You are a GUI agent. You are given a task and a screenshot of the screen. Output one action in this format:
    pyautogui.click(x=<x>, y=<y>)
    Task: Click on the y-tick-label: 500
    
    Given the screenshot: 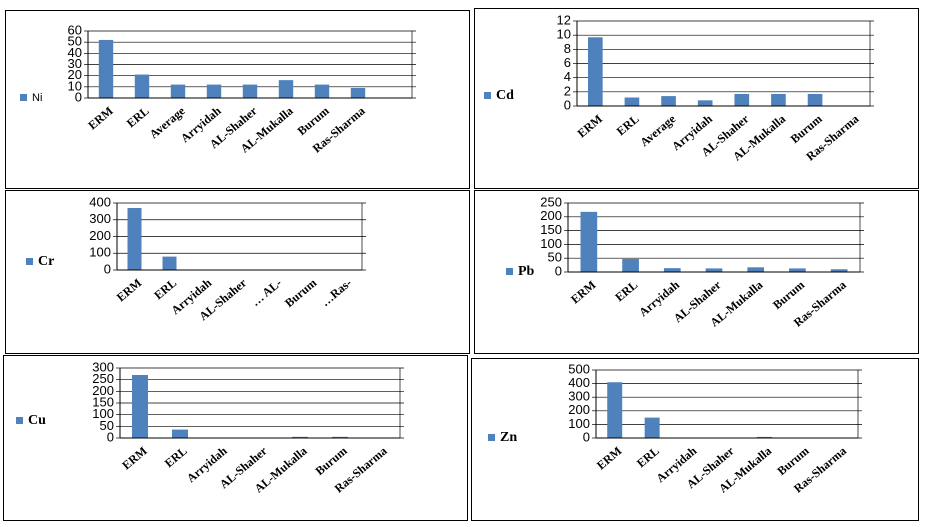 What is the action you would take?
    pyautogui.click(x=579, y=368)
    